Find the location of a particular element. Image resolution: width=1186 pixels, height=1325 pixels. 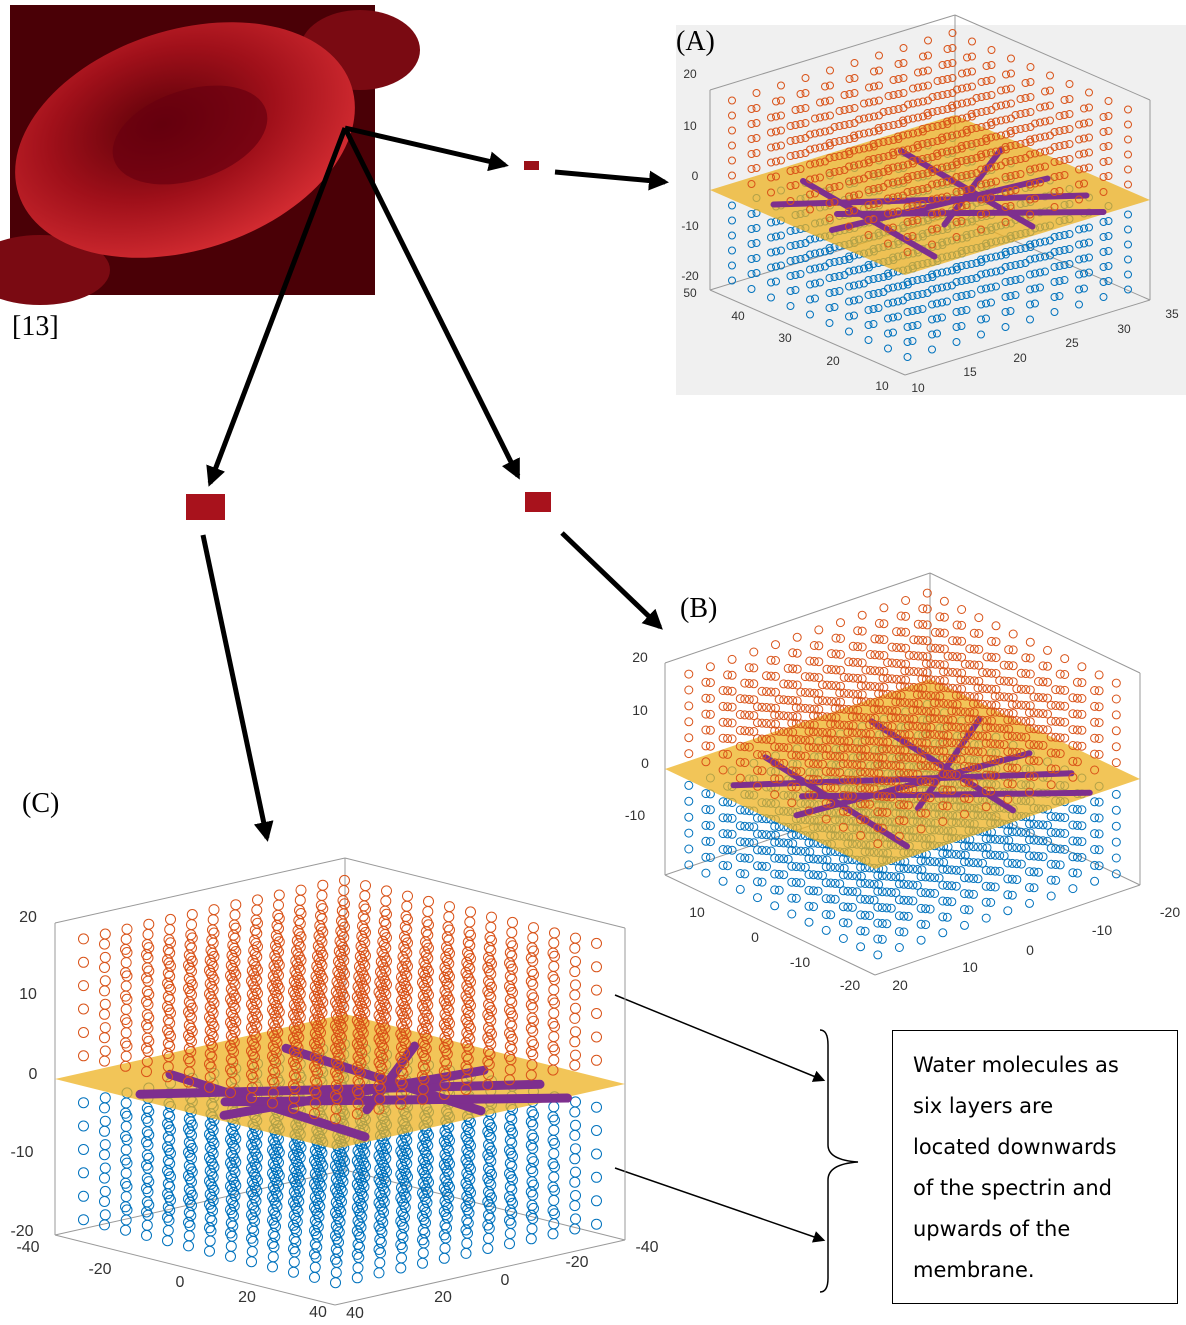

tick-label: 40 is located at coordinates (738, 316).